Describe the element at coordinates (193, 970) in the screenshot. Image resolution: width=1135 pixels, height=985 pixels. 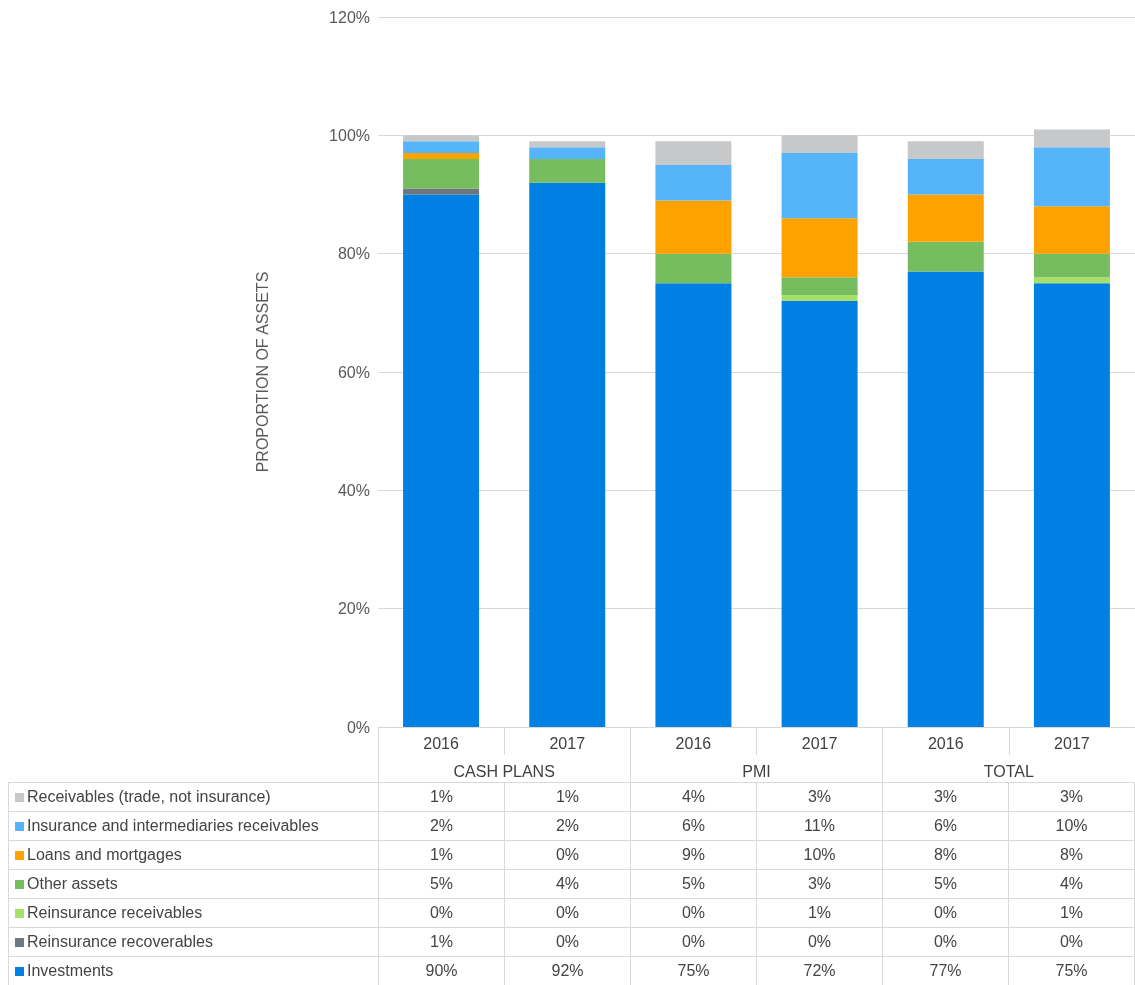
I see `legend-label: Investments` at that location.